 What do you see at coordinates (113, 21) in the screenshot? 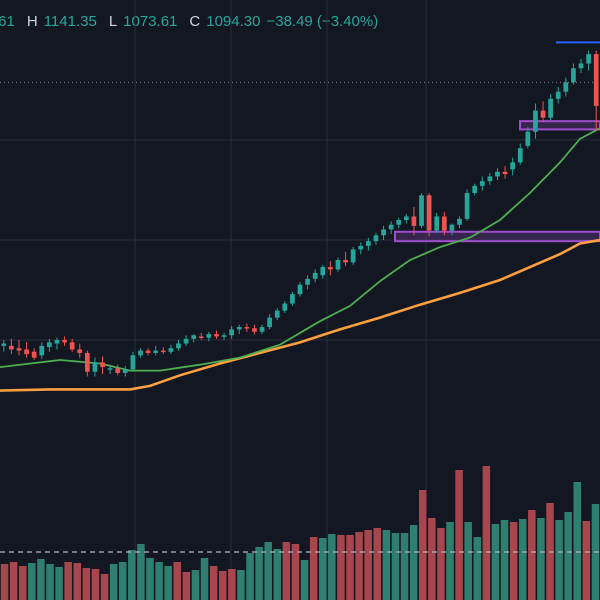
I see `low-label: L` at bounding box center [113, 21].